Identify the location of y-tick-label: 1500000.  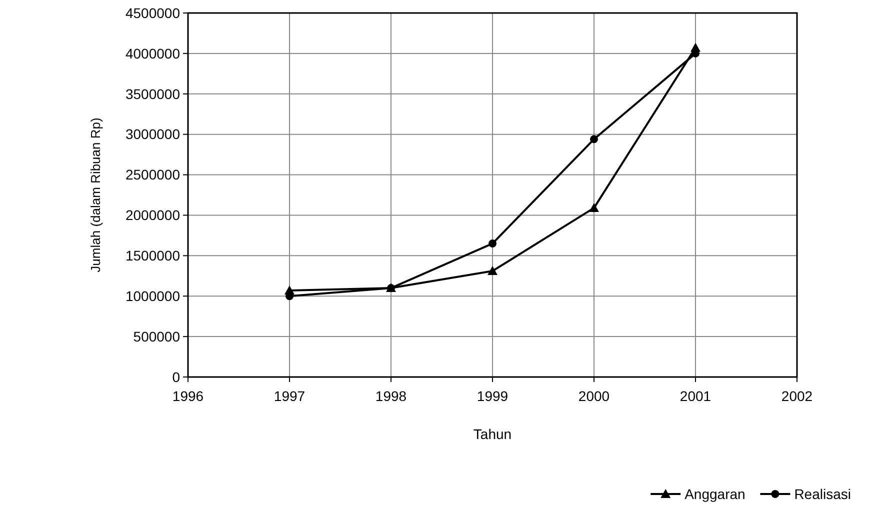
(152, 256).